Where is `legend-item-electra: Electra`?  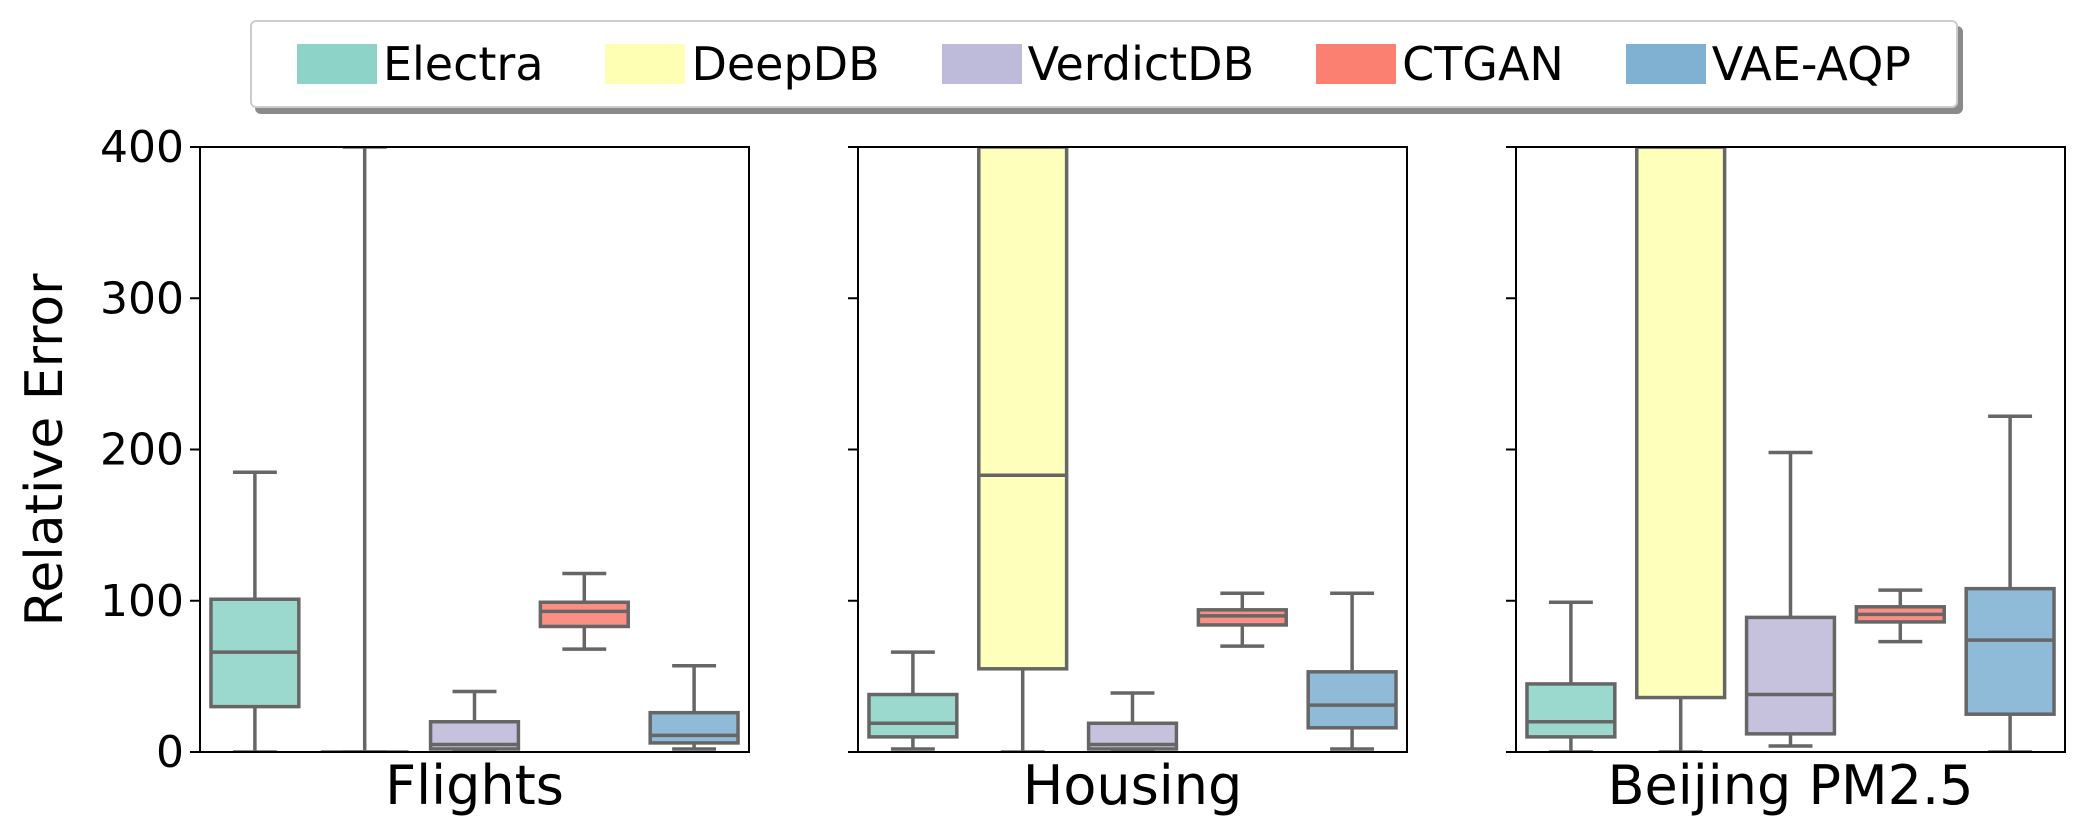
legend-item-electra: Electra is located at coordinates (420, 64).